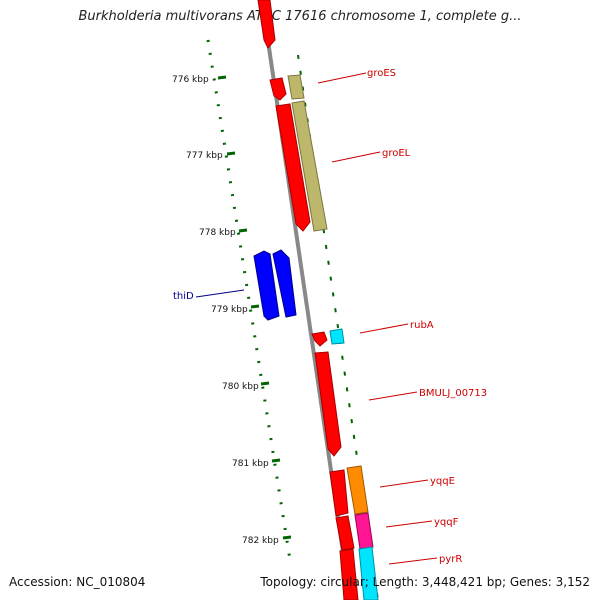 This screenshot has width=600, height=600. Describe the element at coordinates (319, 339) in the screenshot. I see `gene-ruba-arrow` at that location.